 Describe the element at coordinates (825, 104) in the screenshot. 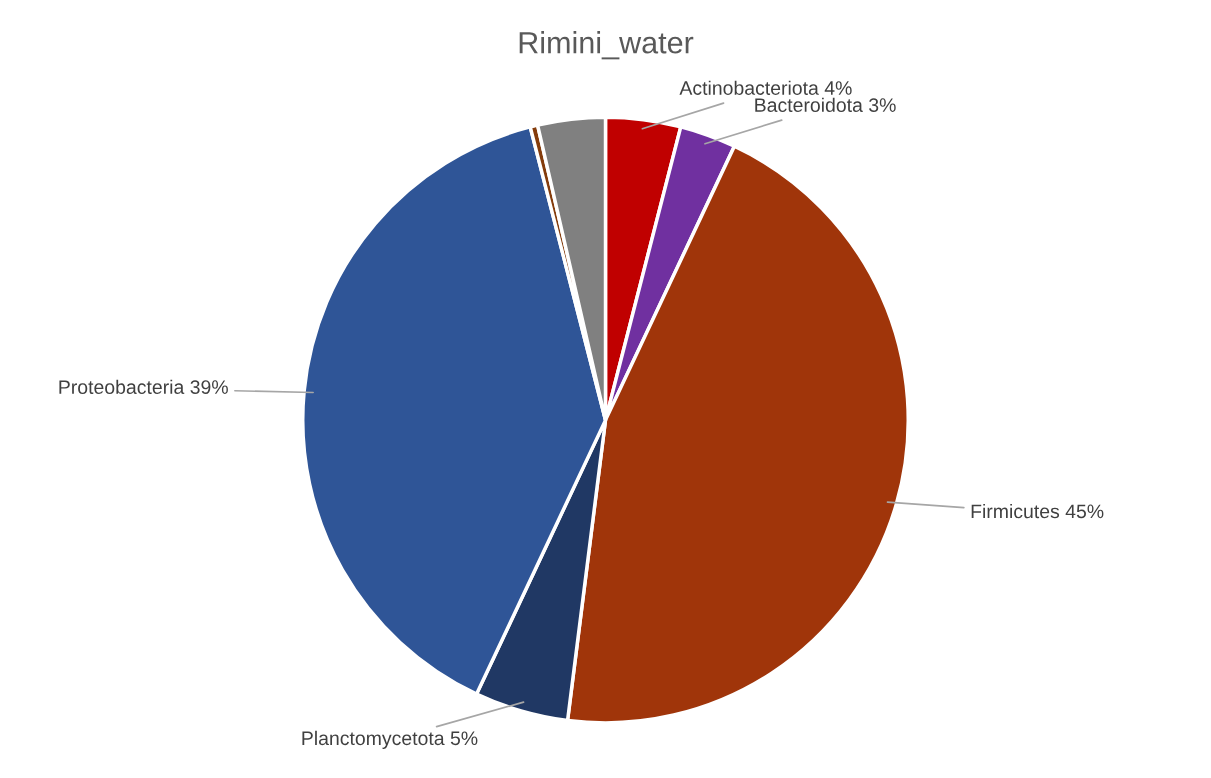

I see `slice-label: Bacteroidota 3%` at that location.